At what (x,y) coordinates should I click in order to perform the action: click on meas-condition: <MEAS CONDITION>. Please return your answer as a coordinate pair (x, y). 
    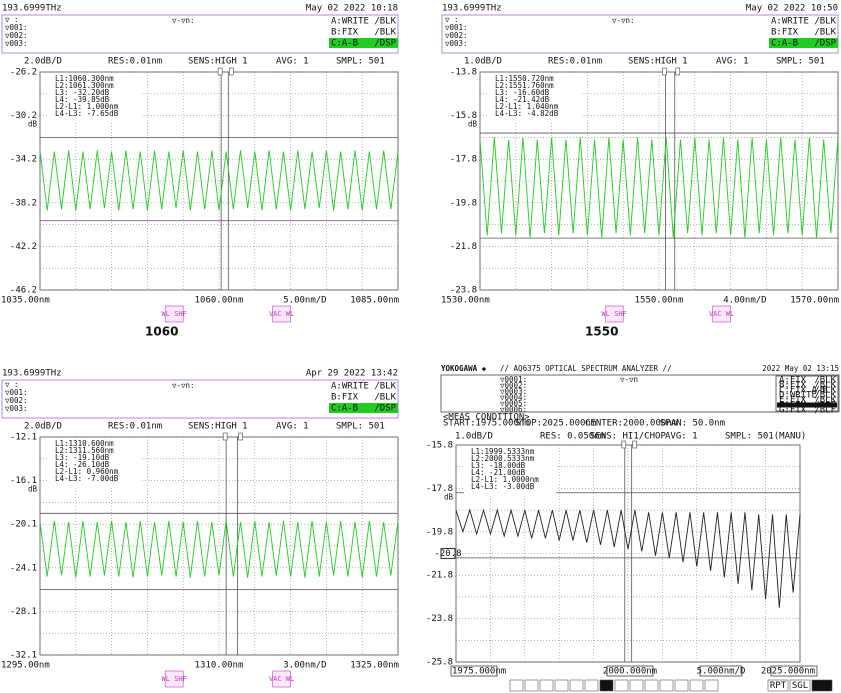
    Looking at the image, I should click on (486, 418).